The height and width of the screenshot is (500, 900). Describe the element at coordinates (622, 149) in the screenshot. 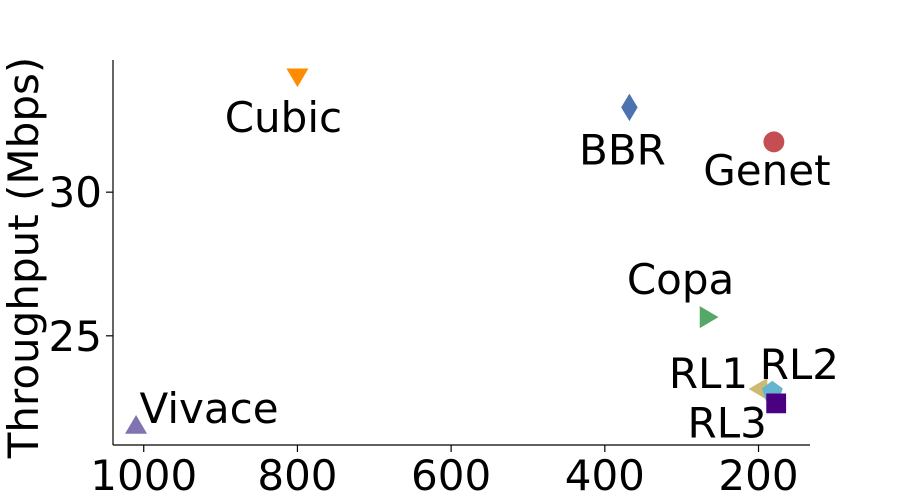

I see `label-bbr: BBR` at that location.